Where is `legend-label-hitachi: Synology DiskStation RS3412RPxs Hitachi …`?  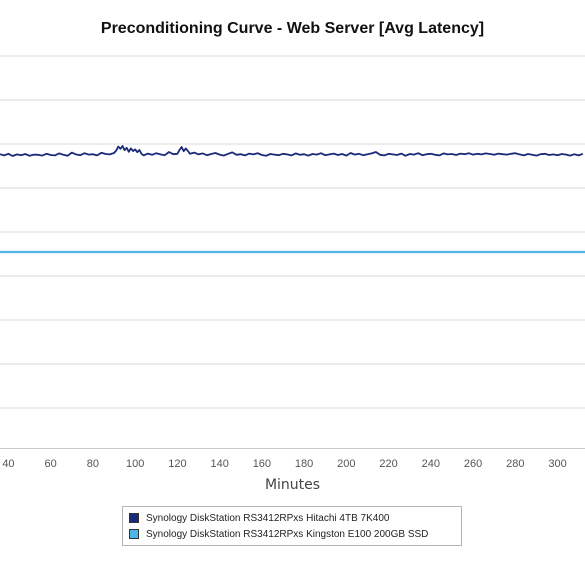
legend-label-hitachi: Synology DiskStation RS3412RPxs Hitachi … is located at coordinates (268, 518).